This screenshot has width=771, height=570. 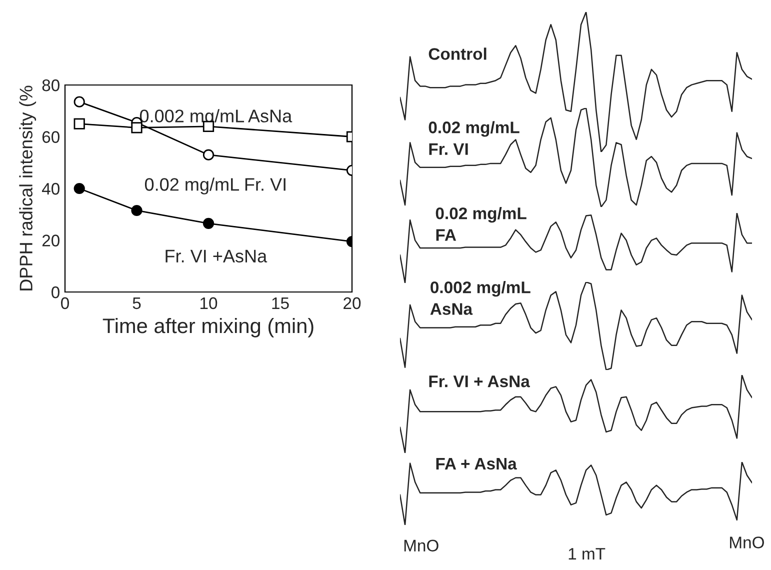 What do you see at coordinates (587, 554) in the screenshot?
I see `text: 1 mT` at bounding box center [587, 554].